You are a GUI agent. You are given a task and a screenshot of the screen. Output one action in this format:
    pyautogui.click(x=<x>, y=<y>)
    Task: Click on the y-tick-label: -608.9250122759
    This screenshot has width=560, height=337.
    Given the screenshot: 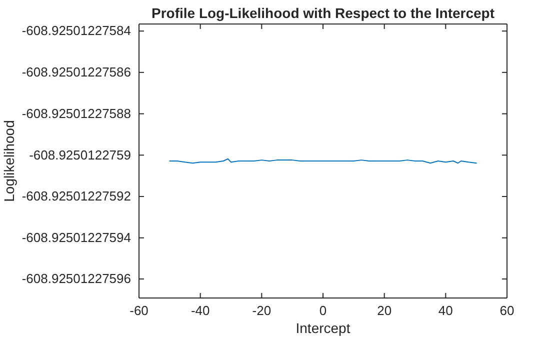 What is the action you would take?
    pyautogui.click(x=80, y=154)
    